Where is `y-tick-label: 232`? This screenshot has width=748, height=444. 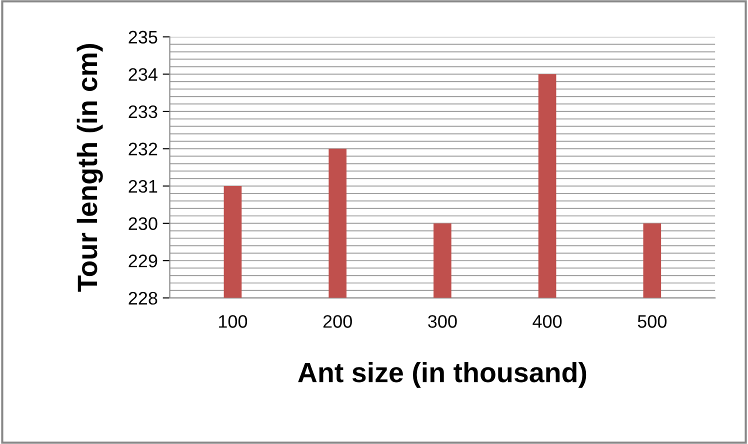
y-tick-label: 232 is located at coordinates (143, 149).